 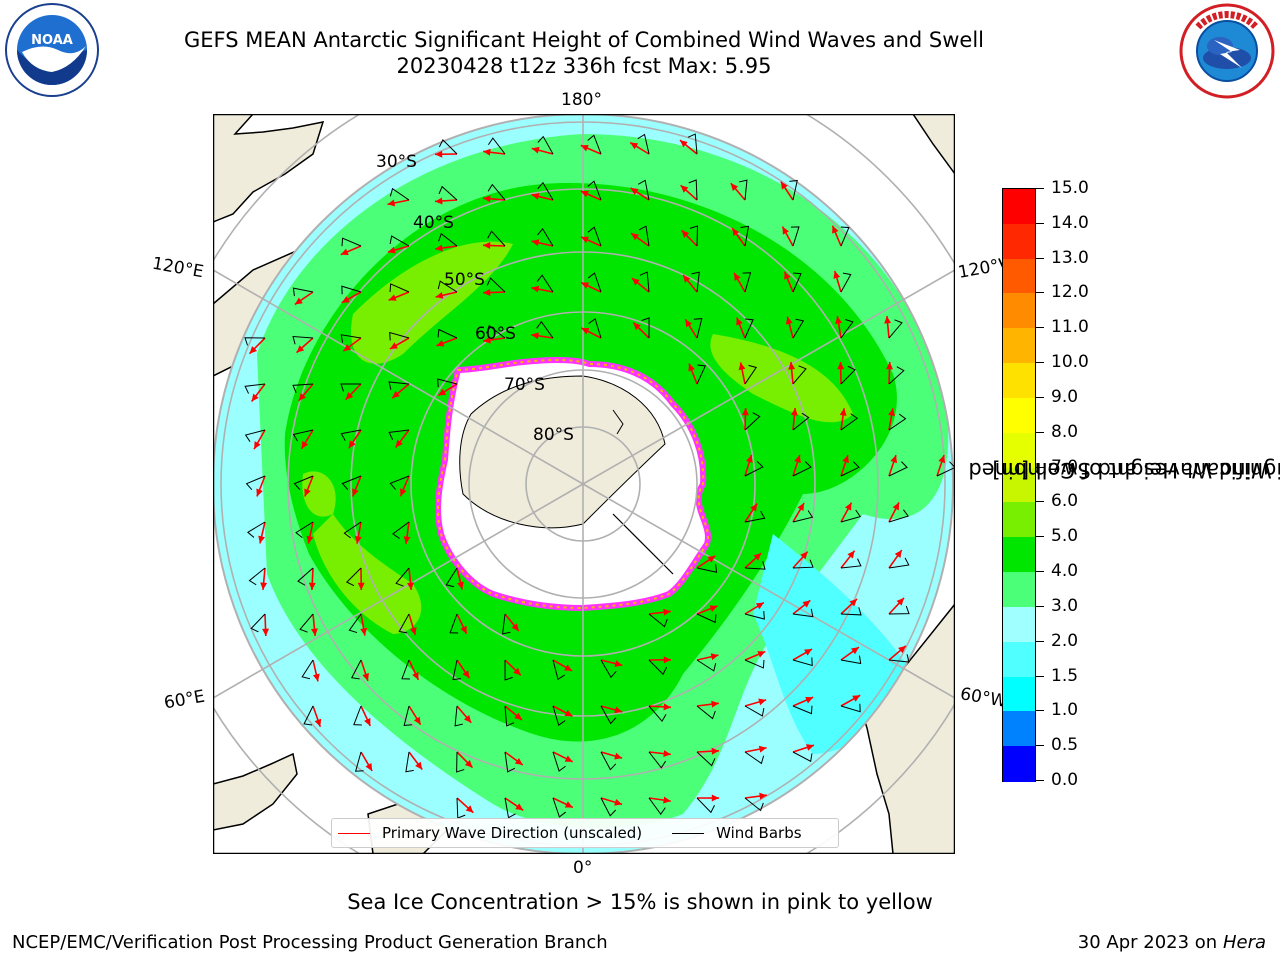 What do you see at coordinates (1065, 536) in the screenshot?
I see `colorbar-tick-label: 5.0` at bounding box center [1065, 536].